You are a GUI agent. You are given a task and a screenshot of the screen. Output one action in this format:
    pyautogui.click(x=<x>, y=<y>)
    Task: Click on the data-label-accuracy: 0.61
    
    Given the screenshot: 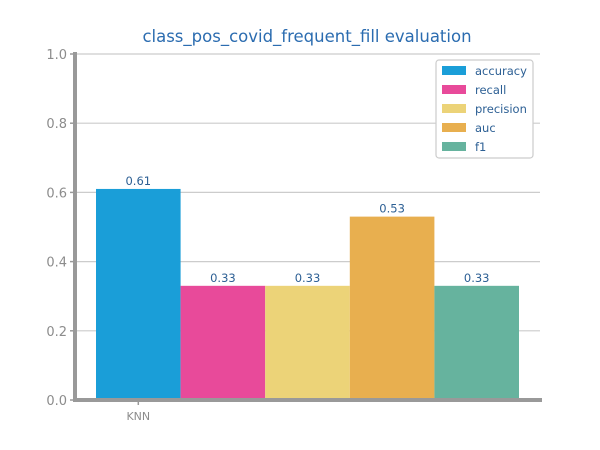 What is the action you would take?
    pyautogui.click(x=138, y=181)
    